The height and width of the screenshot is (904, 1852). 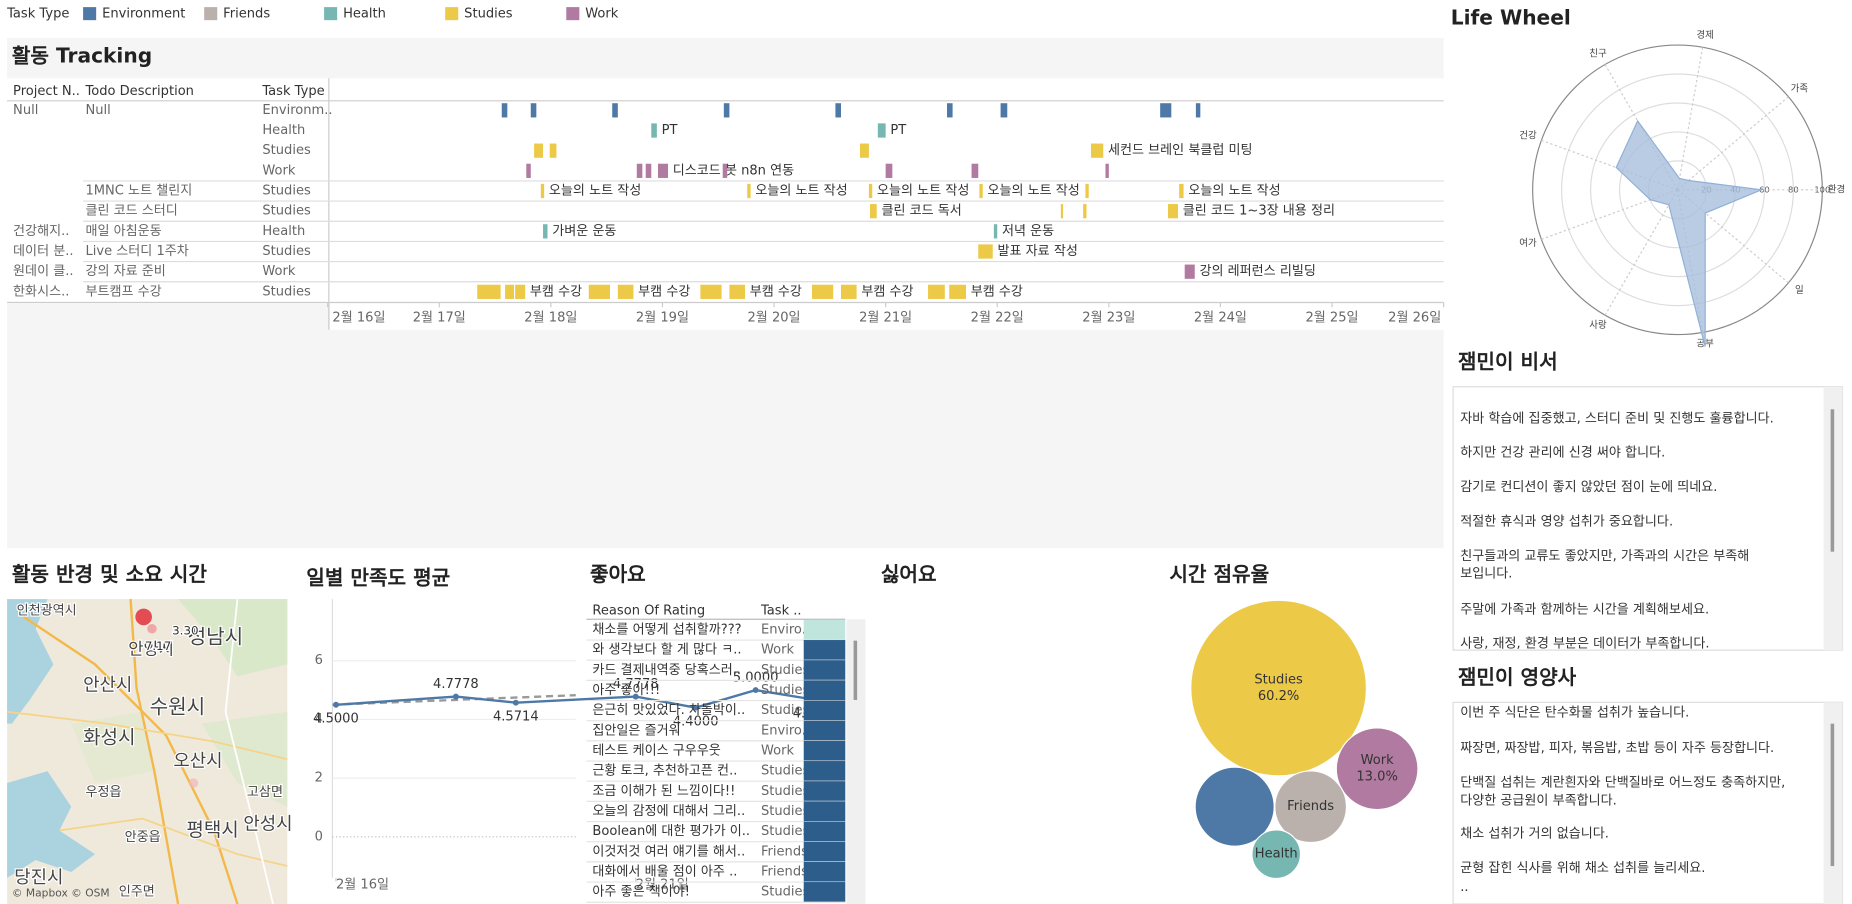 What do you see at coordinates (131, 211) in the screenshot?
I see `todo-description: 클린 코드 스터디` at bounding box center [131, 211].